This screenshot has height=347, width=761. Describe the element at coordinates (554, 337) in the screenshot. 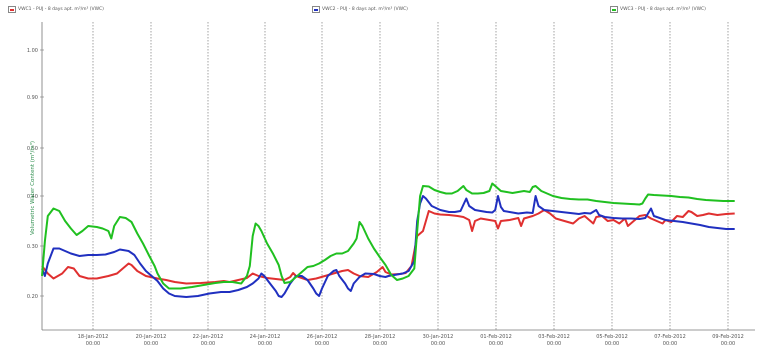

I see `x-tick-date-8: 03-Feb-2012` at that location.